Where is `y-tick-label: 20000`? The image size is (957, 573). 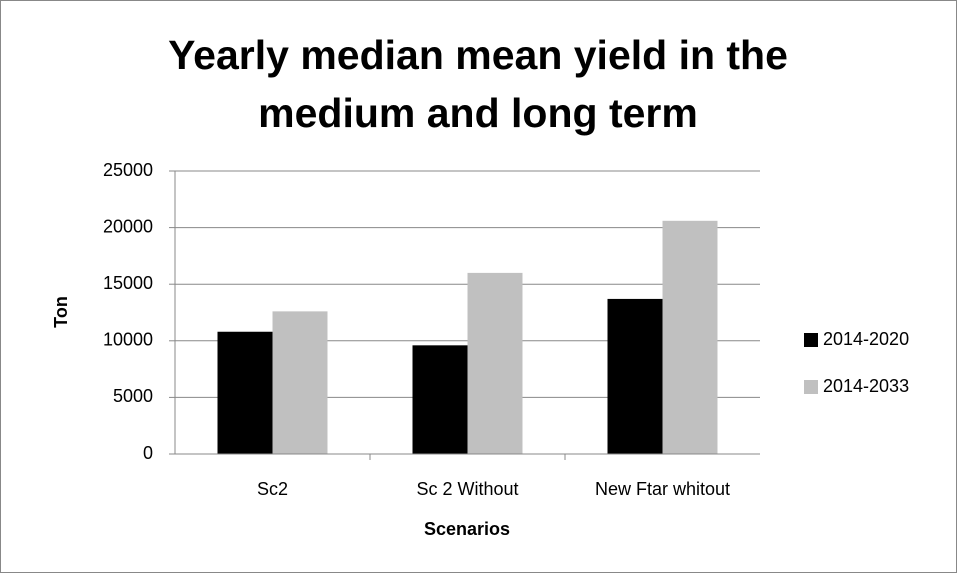 y-tick-label: 20000 is located at coordinates (128, 226).